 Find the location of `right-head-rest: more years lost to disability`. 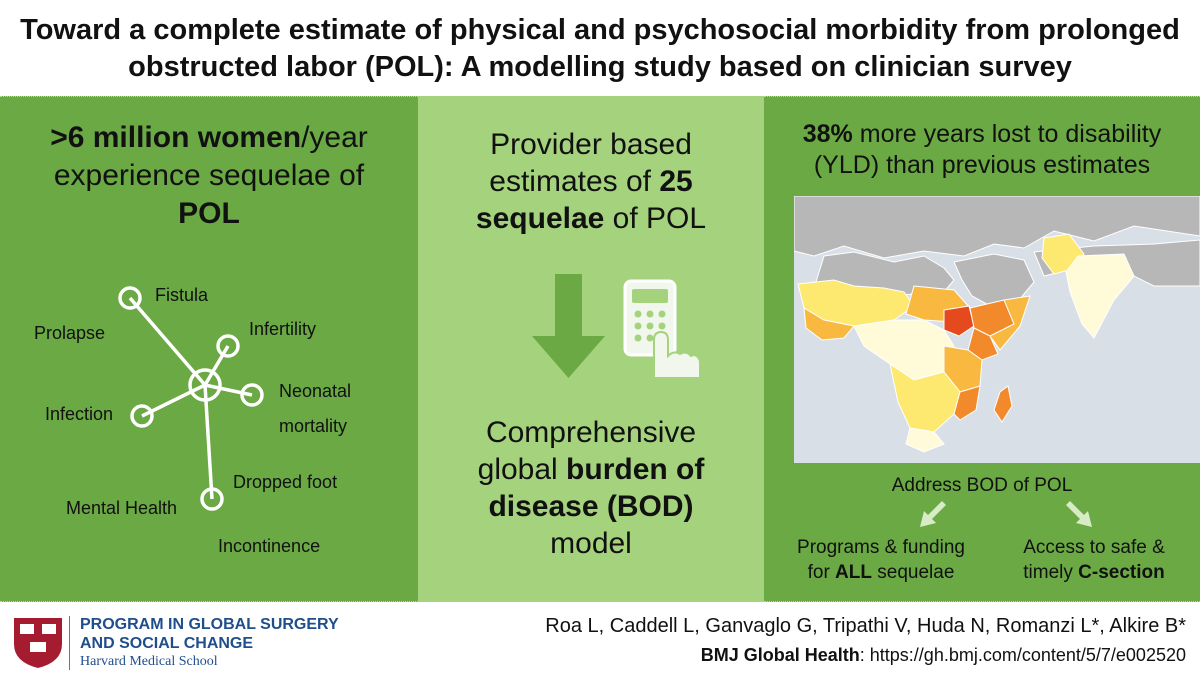

right-head-rest: more years lost to disability is located at coordinates (1007, 134).